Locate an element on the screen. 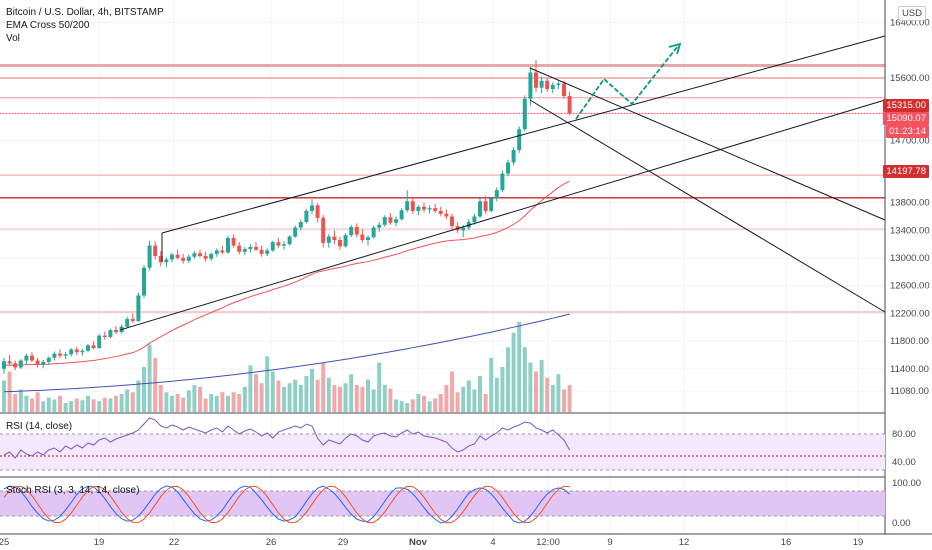  volume-title: Vol is located at coordinates (13, 38).